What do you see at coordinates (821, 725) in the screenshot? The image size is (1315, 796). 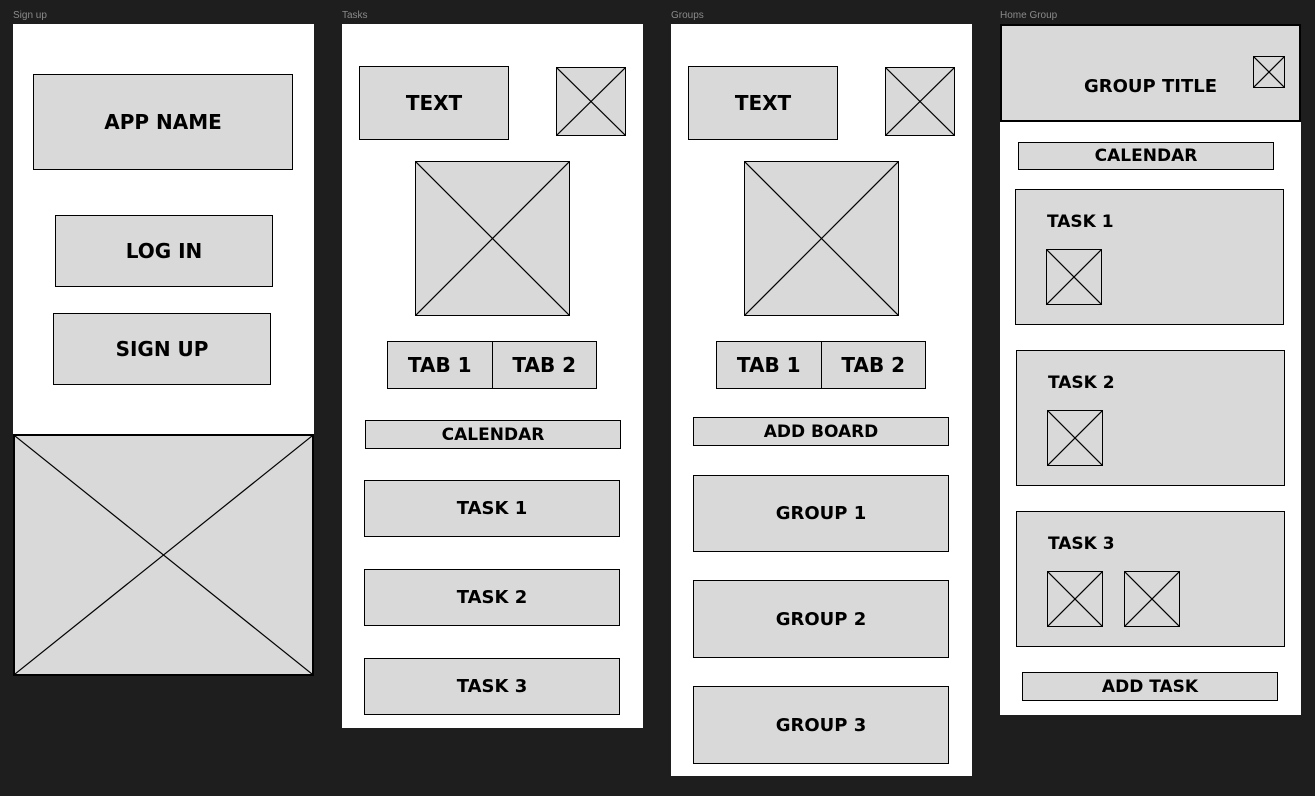 I see `group-3-item: GROUP 3` at bounding box center [821, 725].